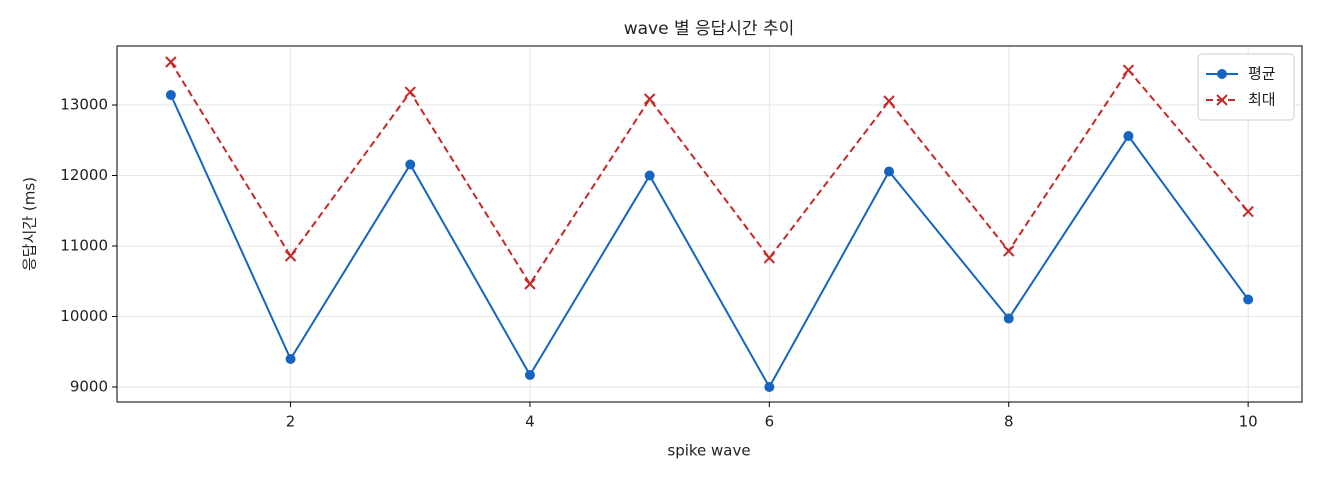 The height and width of the screenshot is (480, 1320). What do you see at coordinates (708, 451) in the screenshot?
I see `x-axis-label: spike wave` at bounding box center [708, 451].